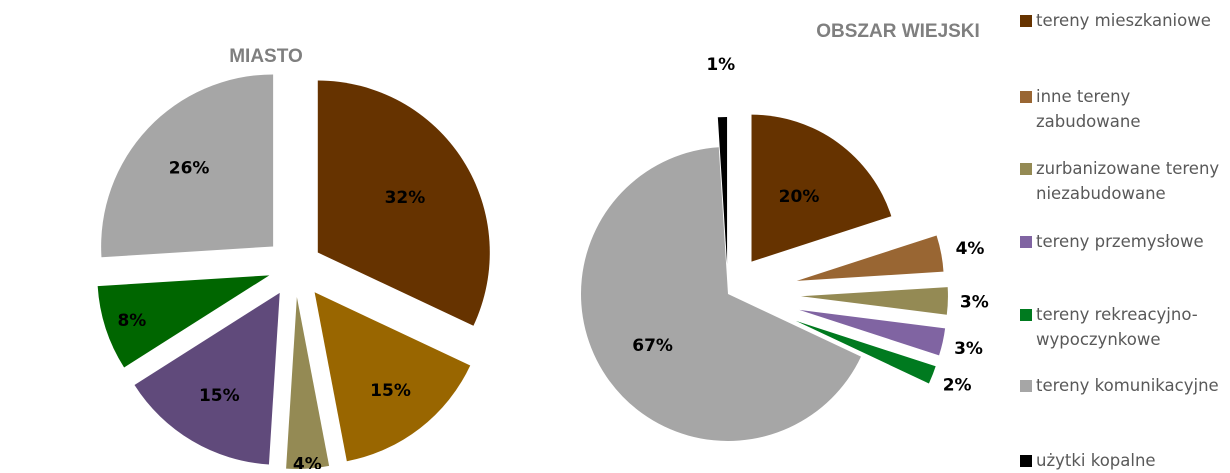 The width and height of the screenshot is (1230, 473). Describe the element at coordinates (266, 56) in the screenshot. I see `chart-title: MIASTO` at that location.